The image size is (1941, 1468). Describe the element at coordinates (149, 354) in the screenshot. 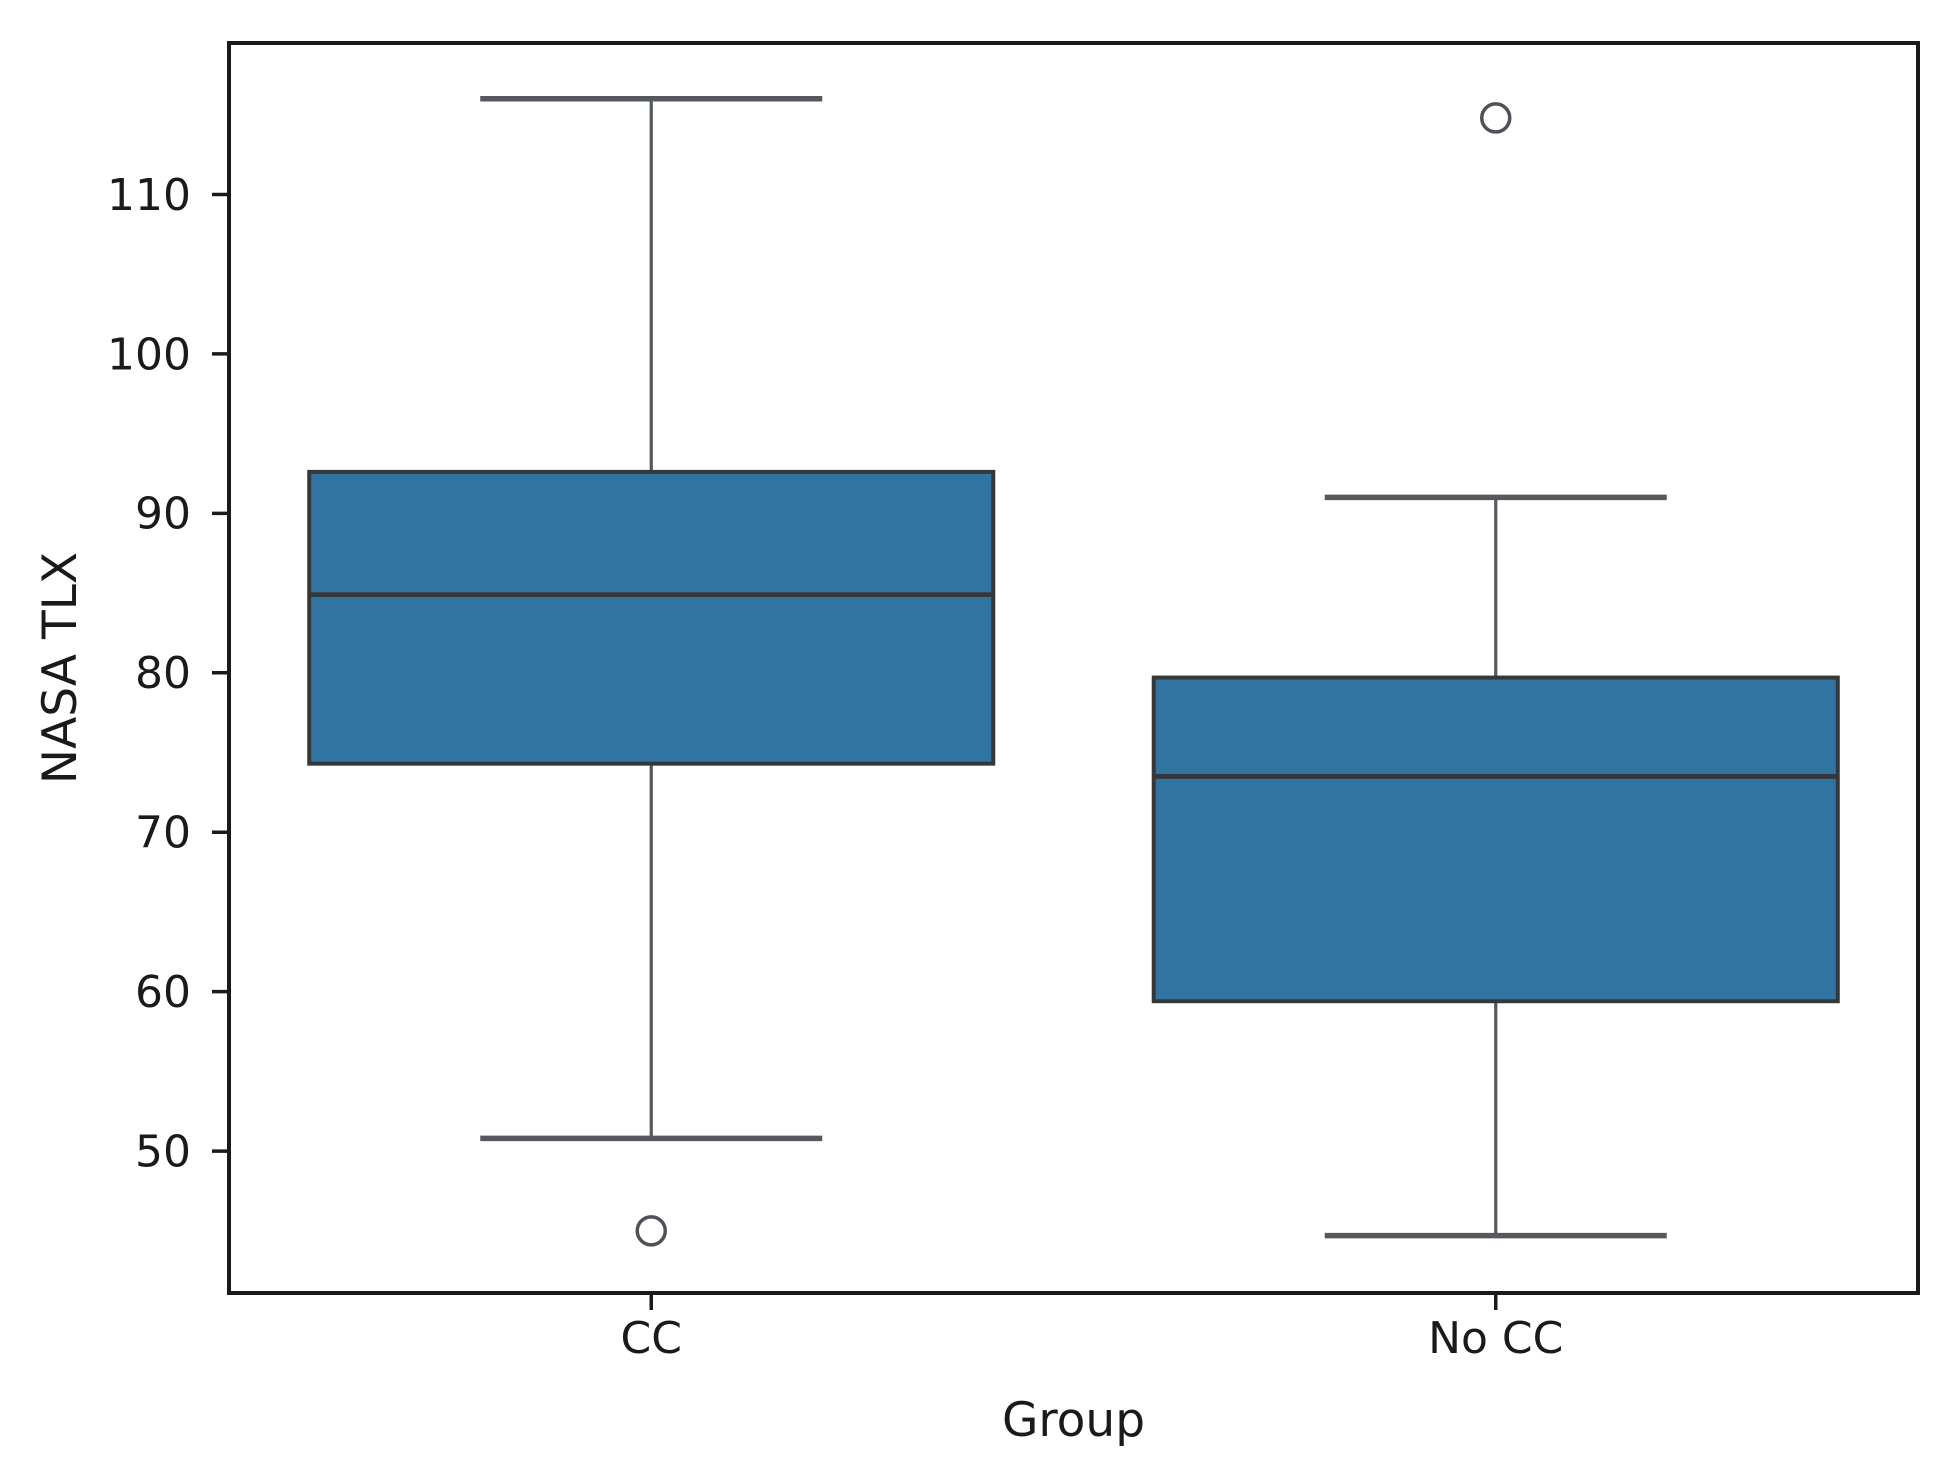

I see `y-tick-label: 100` at that location.